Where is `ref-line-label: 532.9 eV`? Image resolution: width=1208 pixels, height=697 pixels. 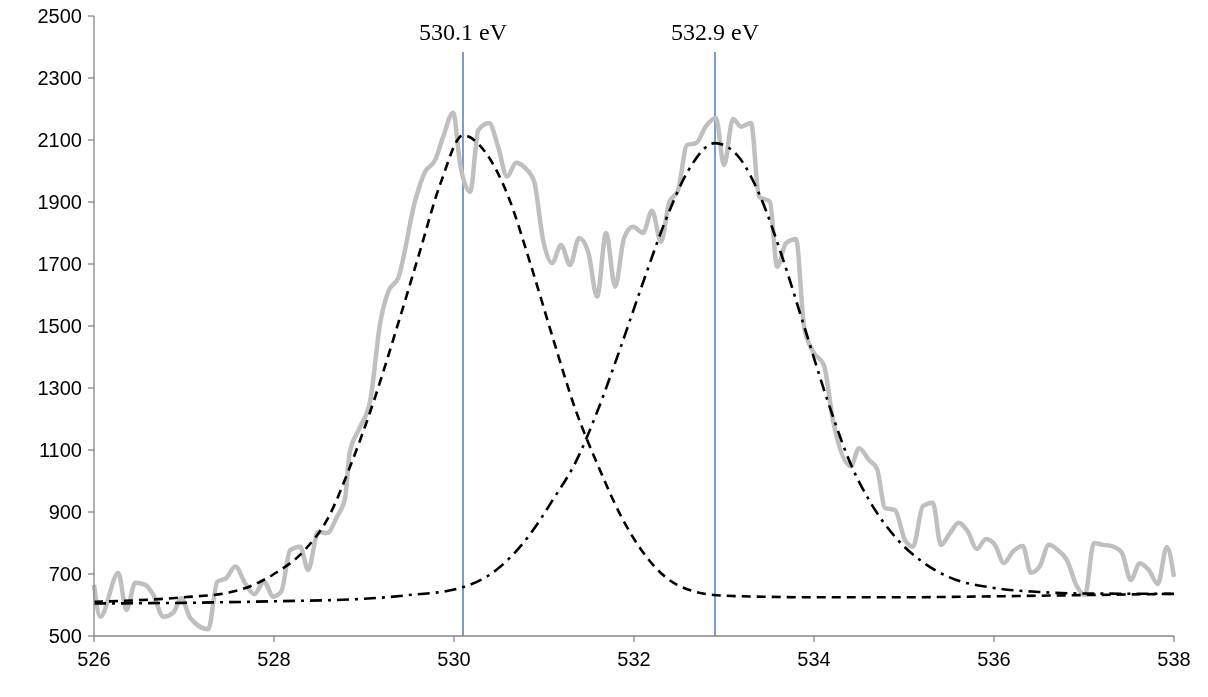 ref-line-label: 532.9 eV is located at coordinates (715, 32).